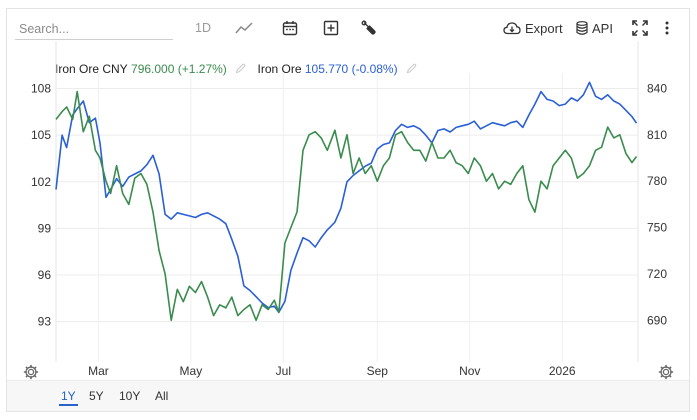 Image resolution: width=697 pixels, height=420 pixels. What do you see at coordinates (153, 68) in the screenshot?
I see `legend-series-value: 796.000` at bounding box center [153, 68].